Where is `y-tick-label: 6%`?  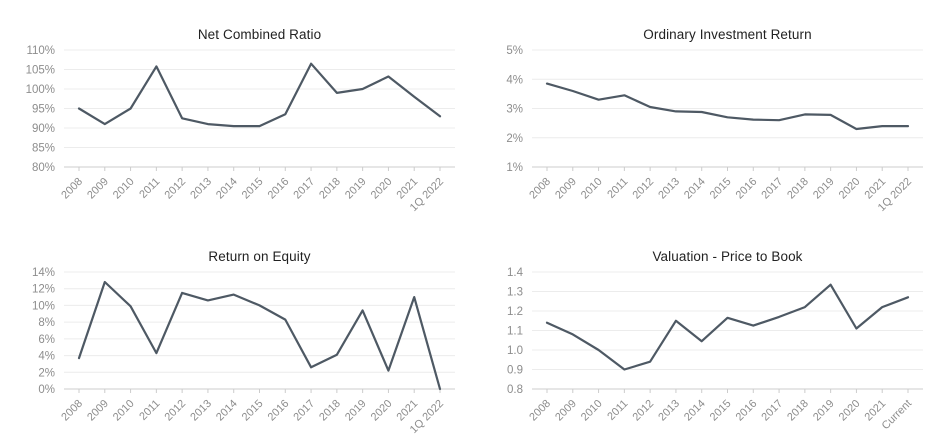
y-tick-label: 6% is located at coordinates (46, 340).